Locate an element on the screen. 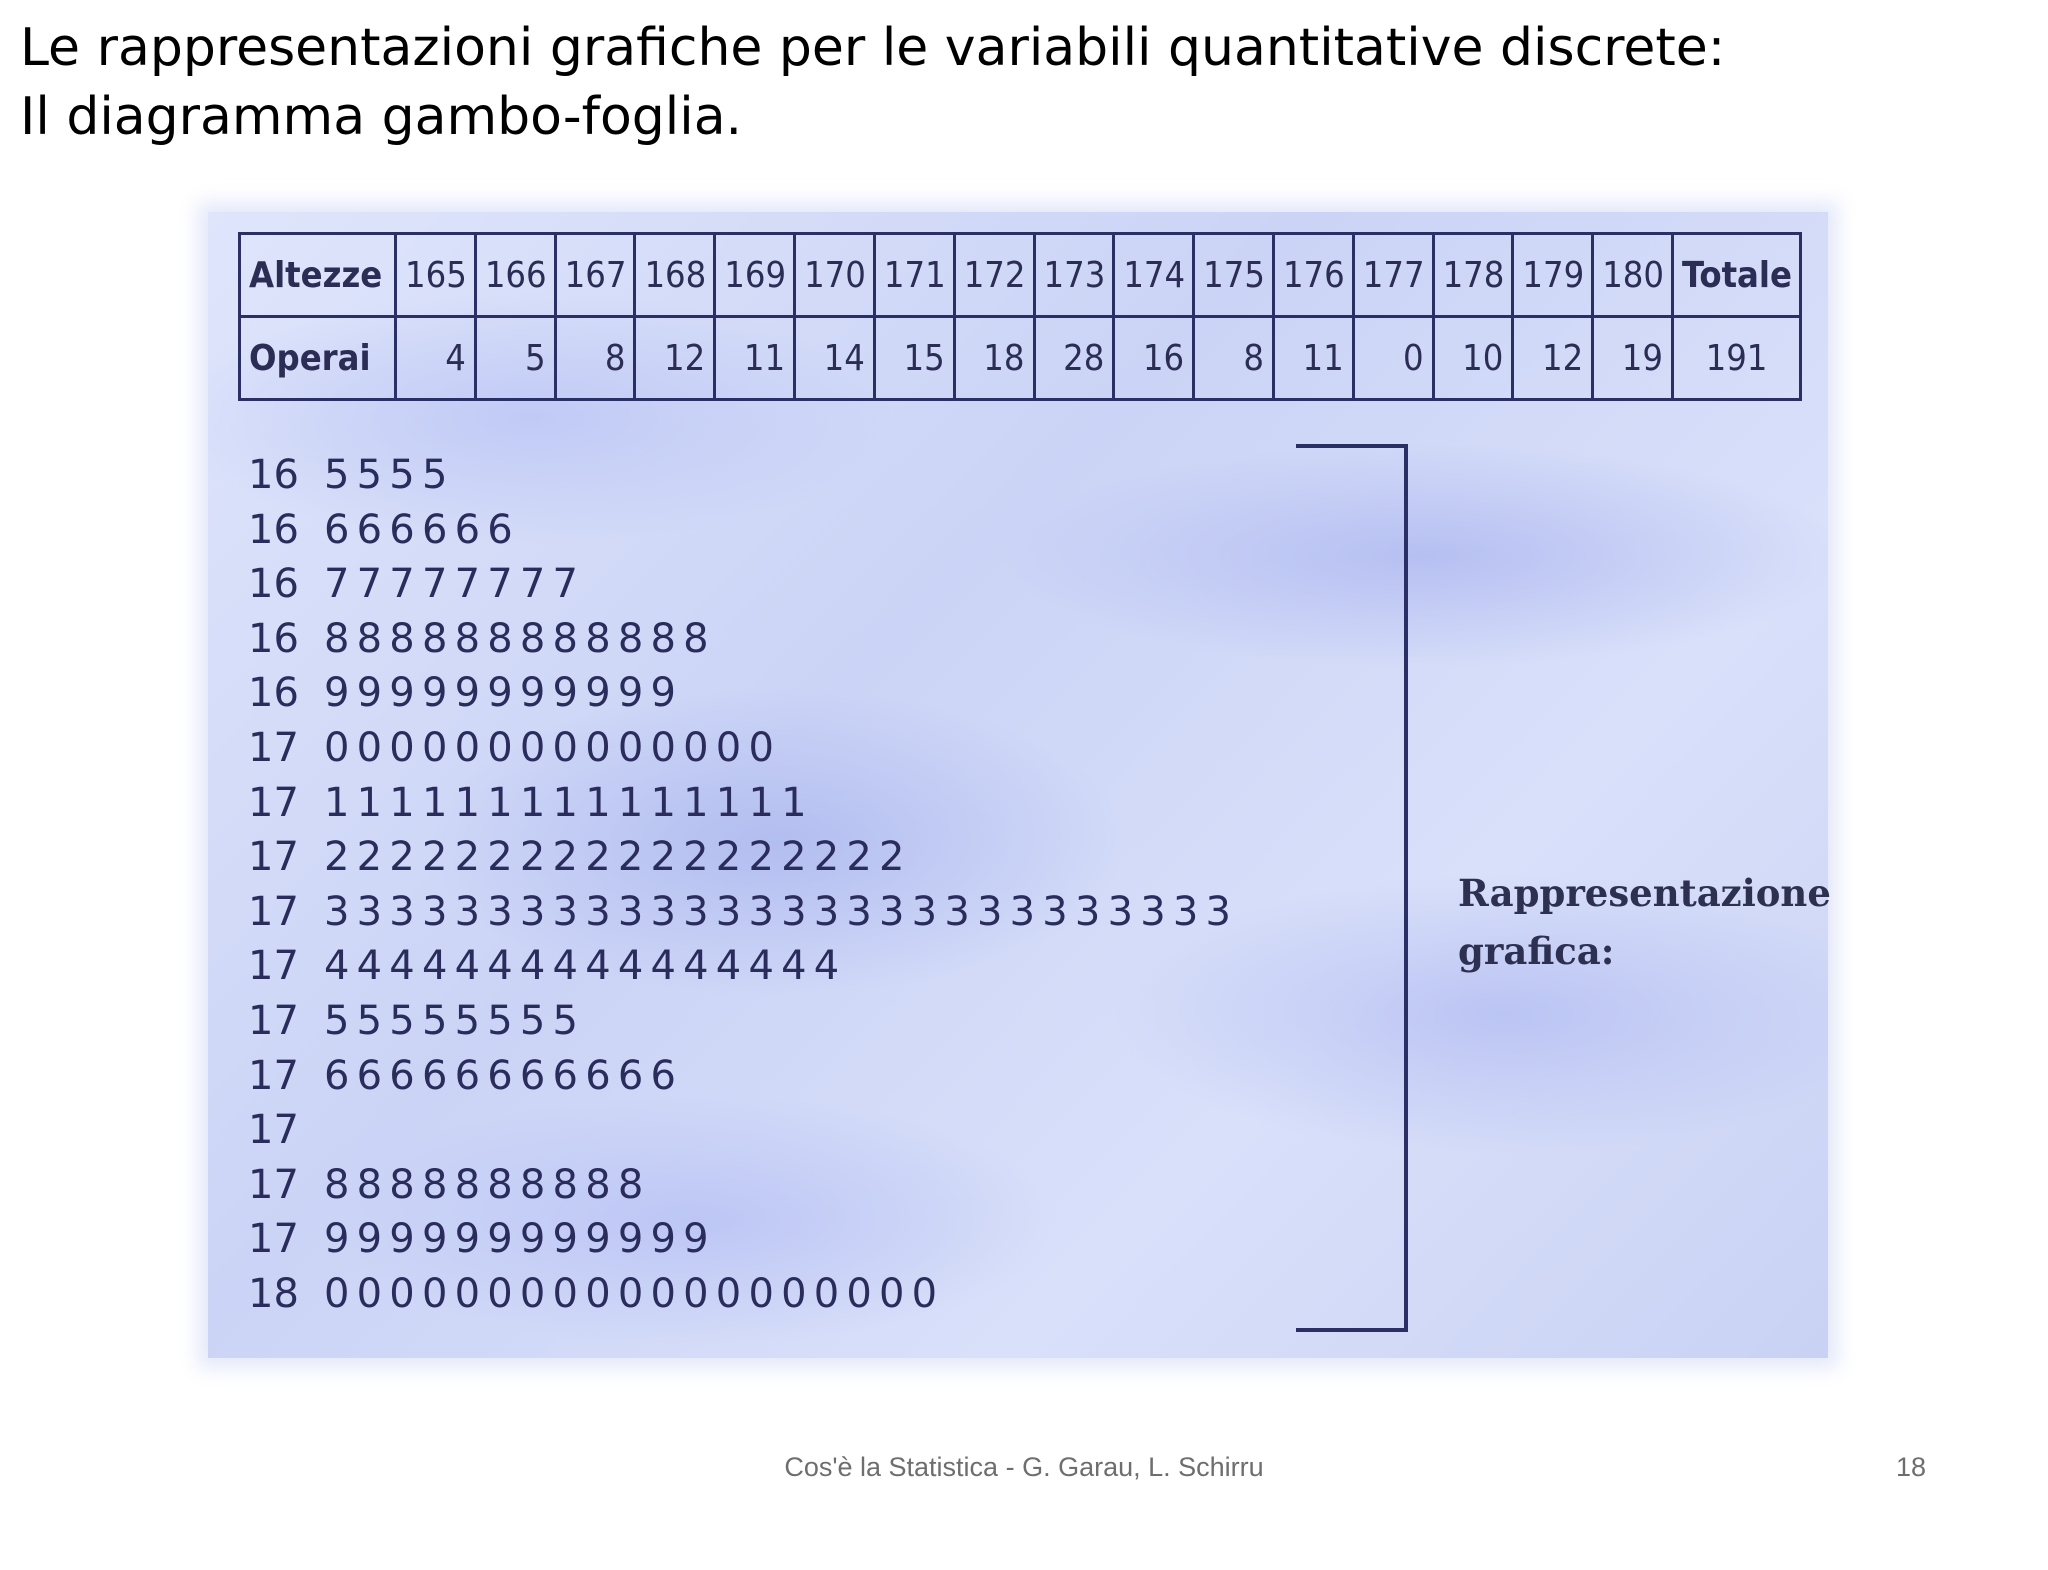 Image resolution: width=2048 pixels, height=1570 pixels. leaves: 77777777 is located at coordinates (455, 584).